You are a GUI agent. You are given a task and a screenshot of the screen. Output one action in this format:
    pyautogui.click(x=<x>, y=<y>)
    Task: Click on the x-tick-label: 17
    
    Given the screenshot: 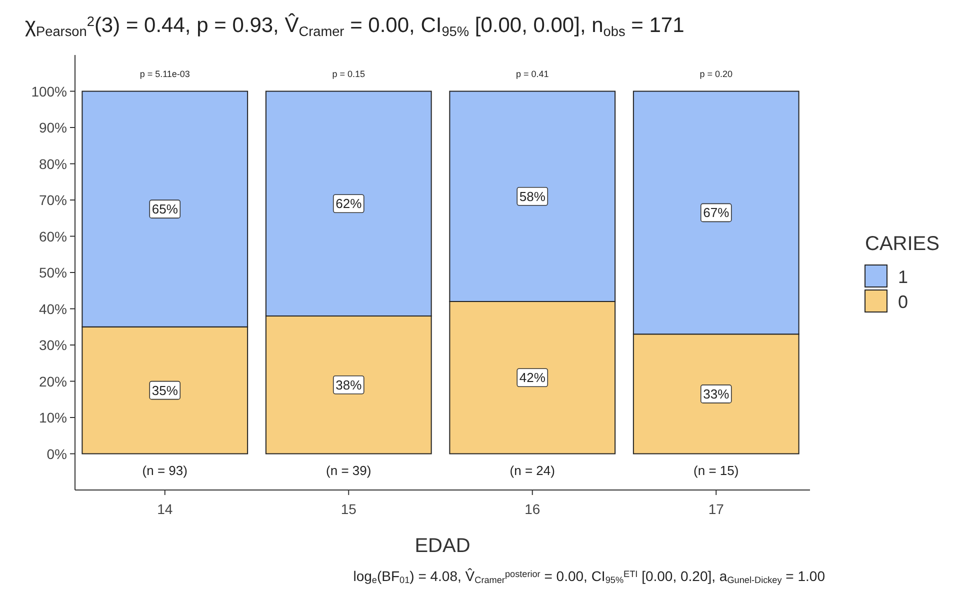 What is the action you would take?
    pyautogui.click(x=716, y=509)
    